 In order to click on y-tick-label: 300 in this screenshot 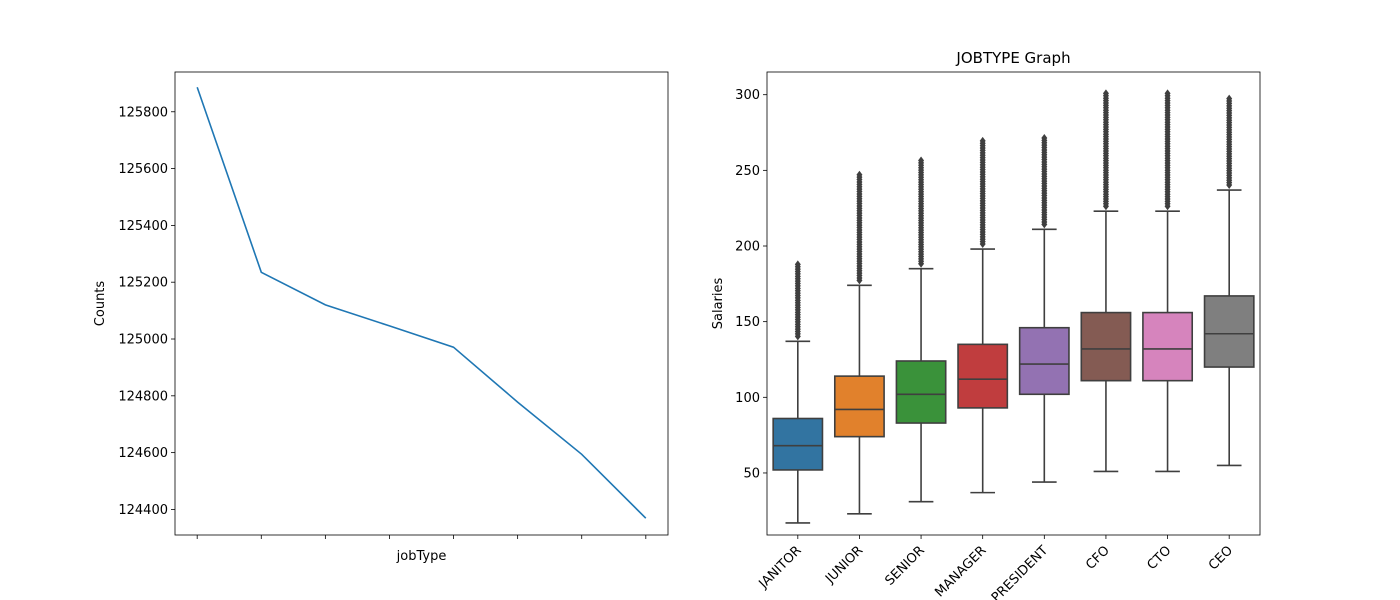, I will do `click(747, 95)`.